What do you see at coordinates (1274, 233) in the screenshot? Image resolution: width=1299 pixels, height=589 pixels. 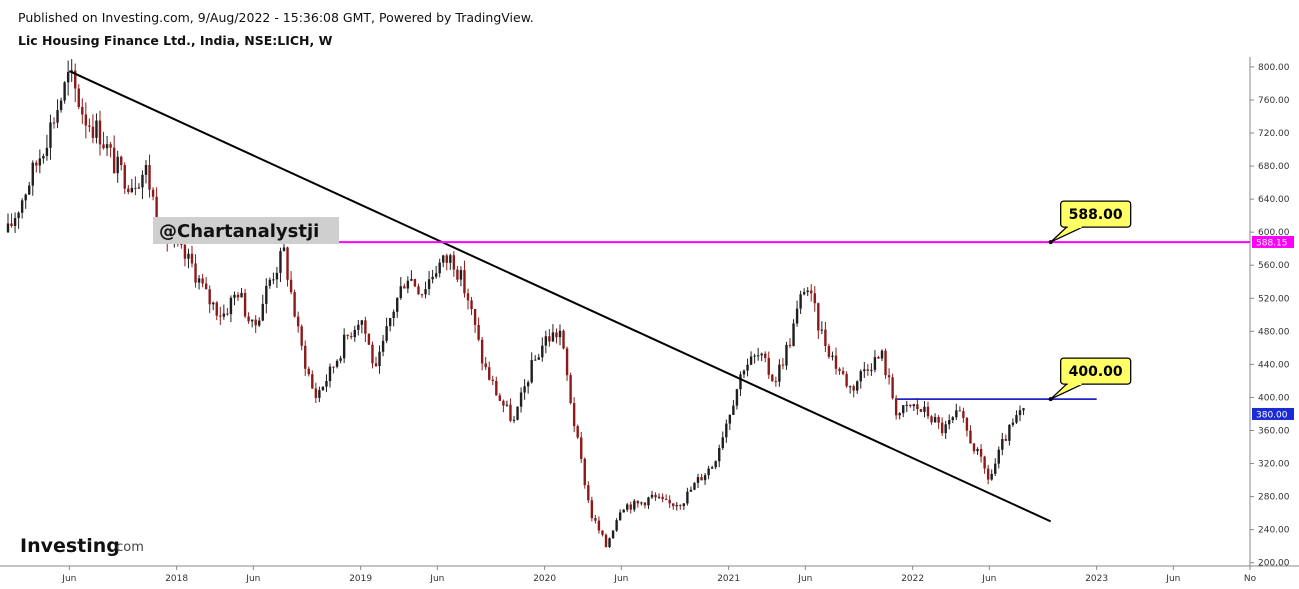 I see `y-tick-label: 600.00` at bounding box center [1274, 233].